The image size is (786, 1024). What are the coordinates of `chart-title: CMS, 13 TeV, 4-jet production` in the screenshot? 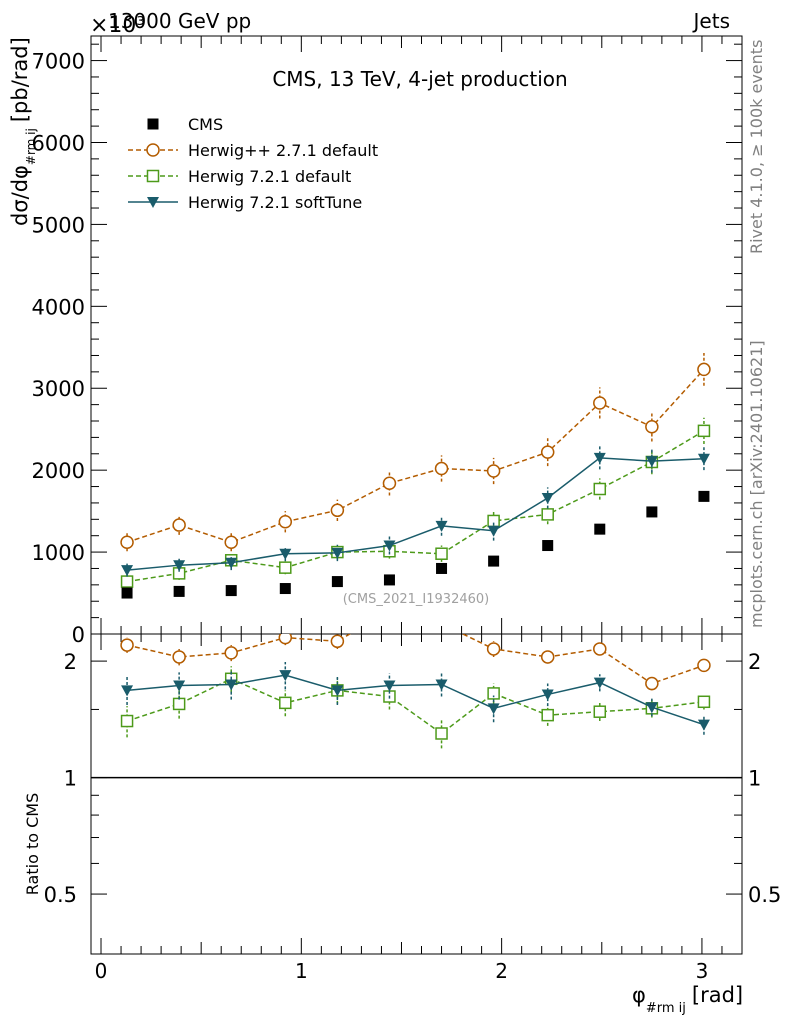 It's located at (419, 79).